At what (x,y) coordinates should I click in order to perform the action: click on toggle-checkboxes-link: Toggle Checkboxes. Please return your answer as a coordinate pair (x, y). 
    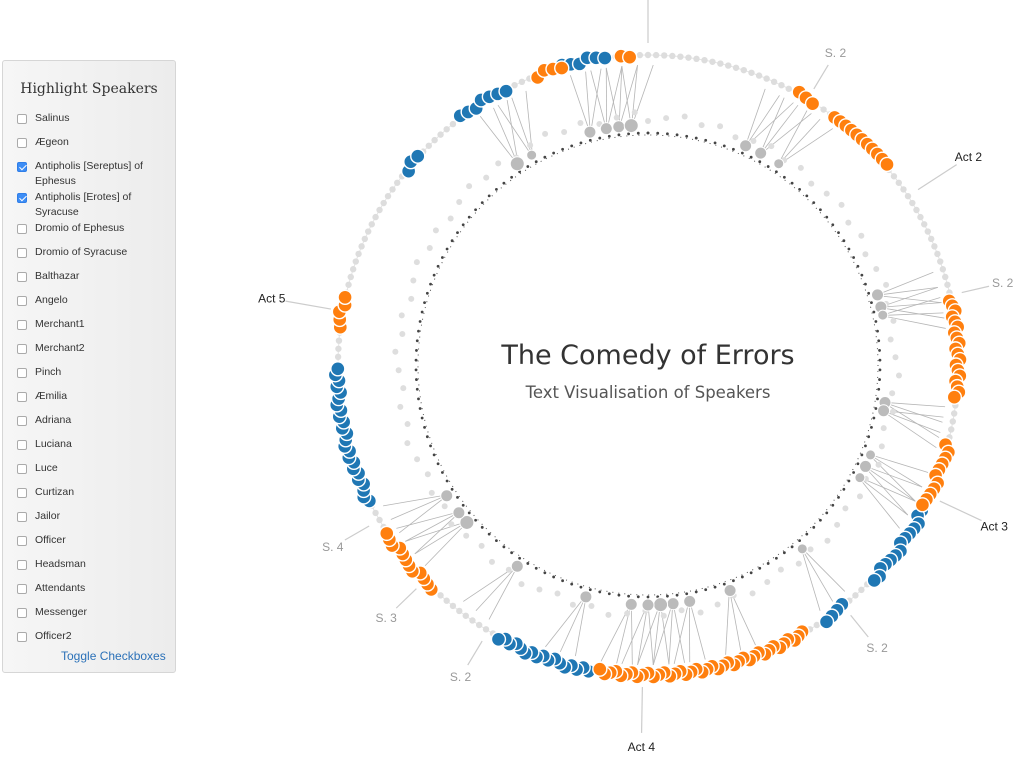
    Looking at the image, I should click on (113, 656).